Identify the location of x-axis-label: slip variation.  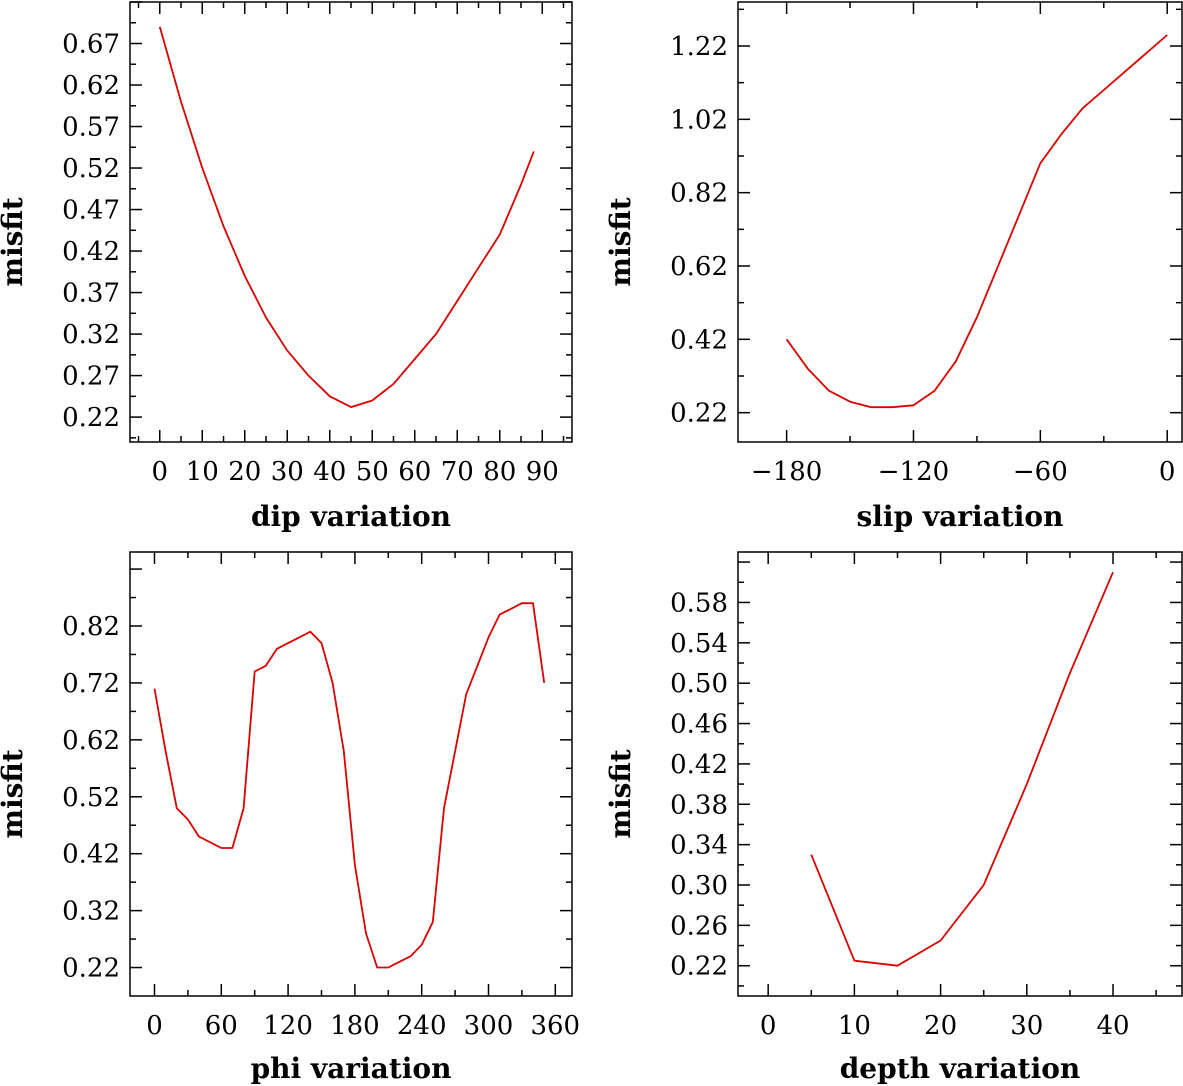
(960, 516).